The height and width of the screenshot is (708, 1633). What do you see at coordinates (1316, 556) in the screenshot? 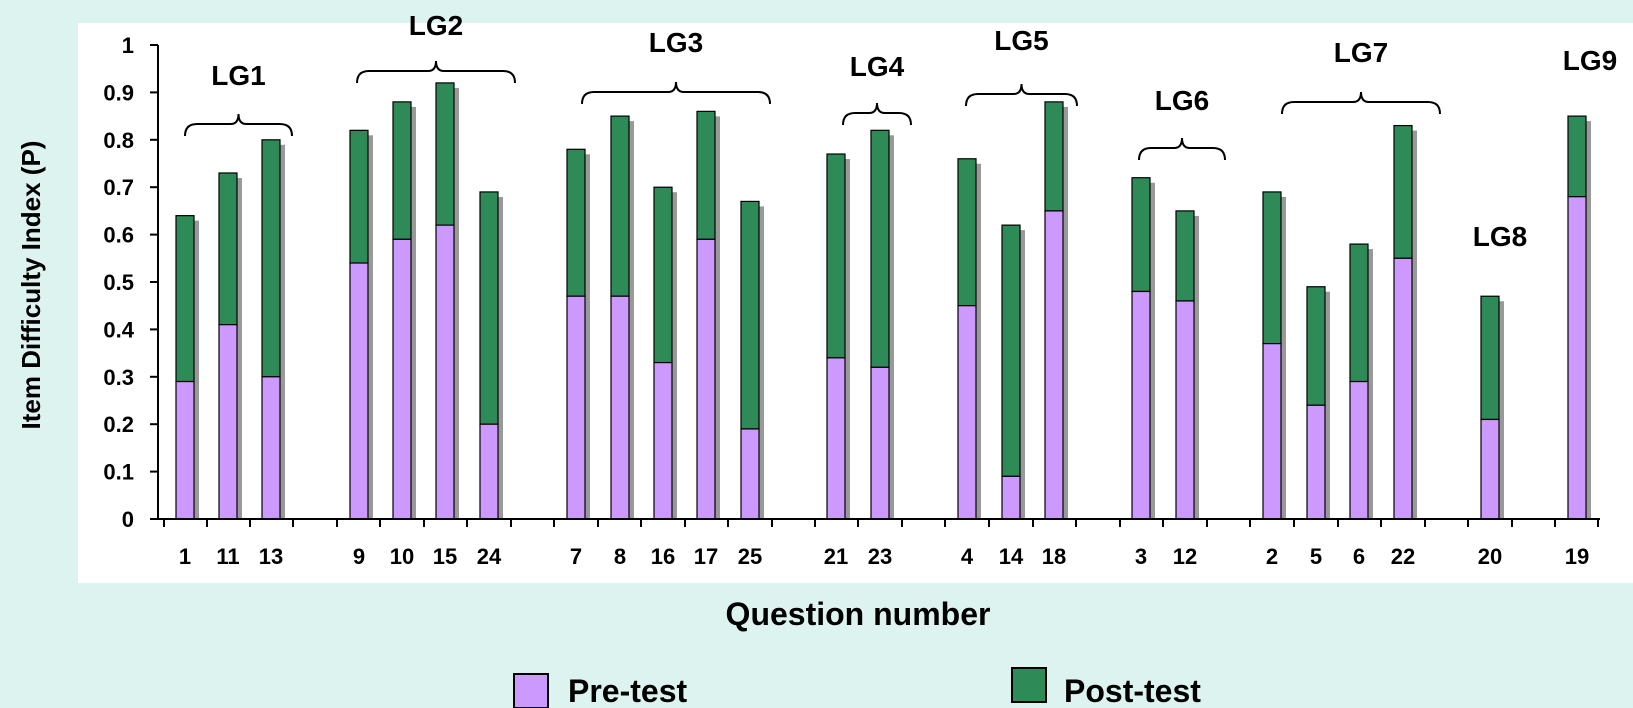
I see `x-tick-label: 5` at bounding box center [1316, 556].